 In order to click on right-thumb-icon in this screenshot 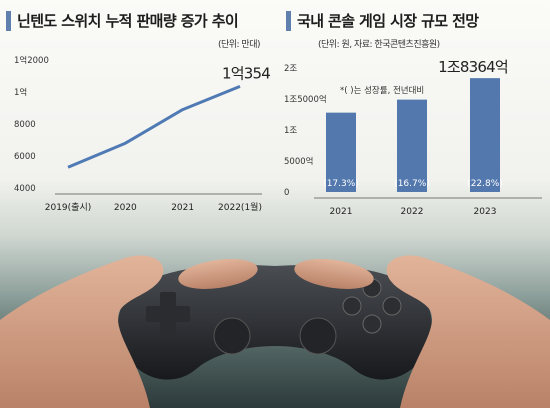, I will do `click(334, 274)`.